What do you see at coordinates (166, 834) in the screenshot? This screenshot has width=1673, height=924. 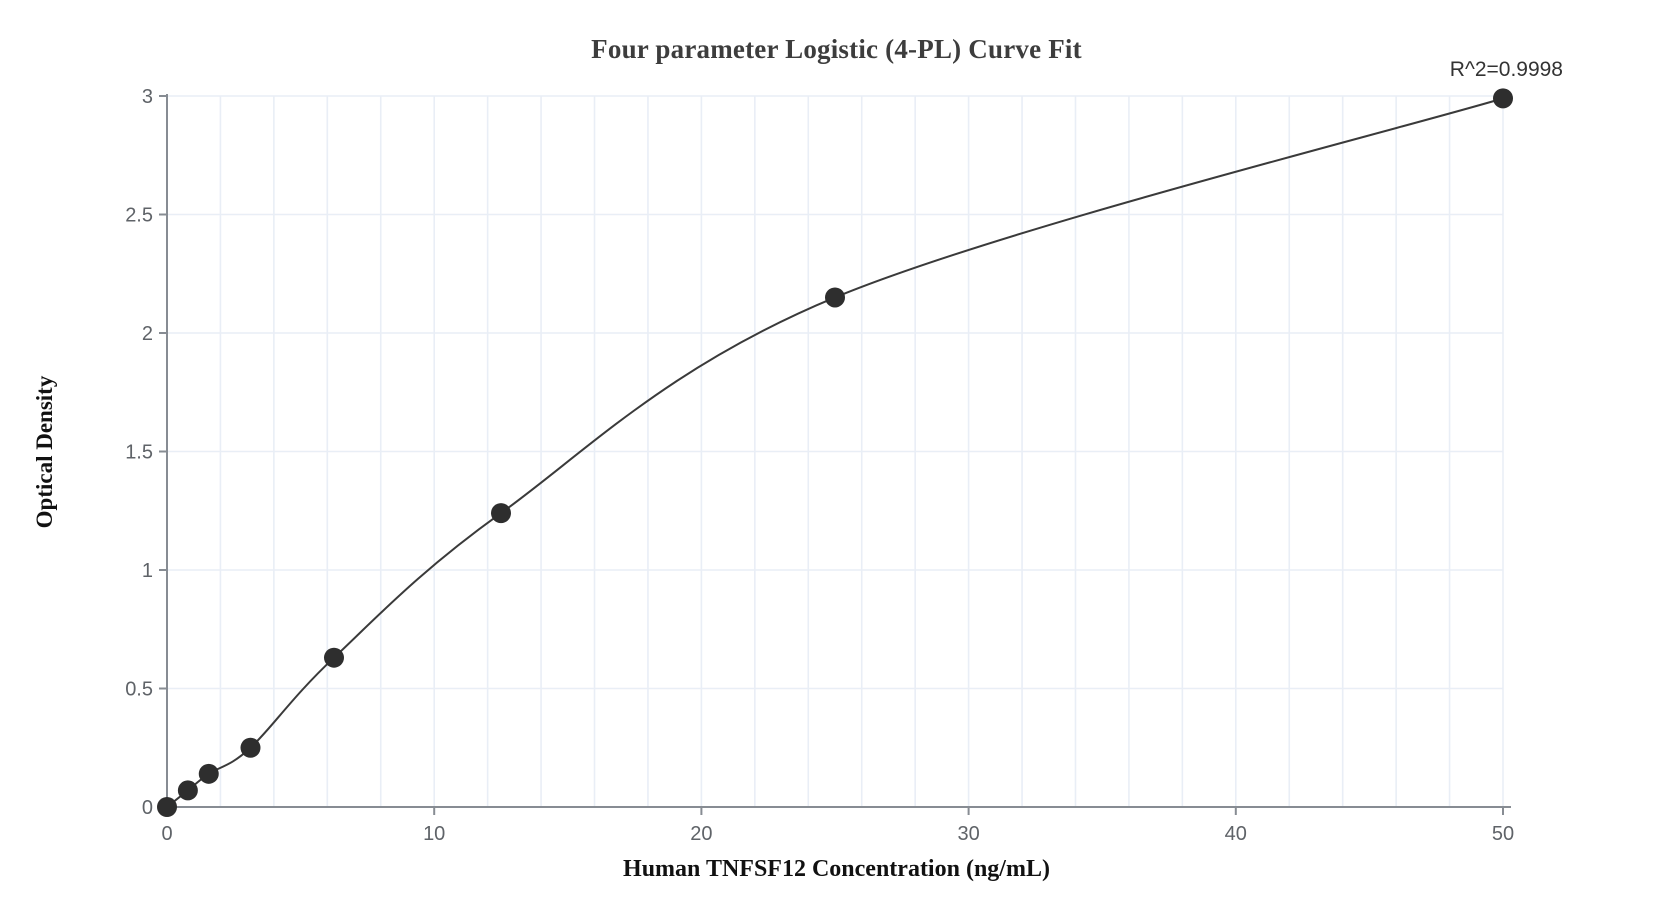 I see `x-tick-label: 0` at bounding box center [166, 834].